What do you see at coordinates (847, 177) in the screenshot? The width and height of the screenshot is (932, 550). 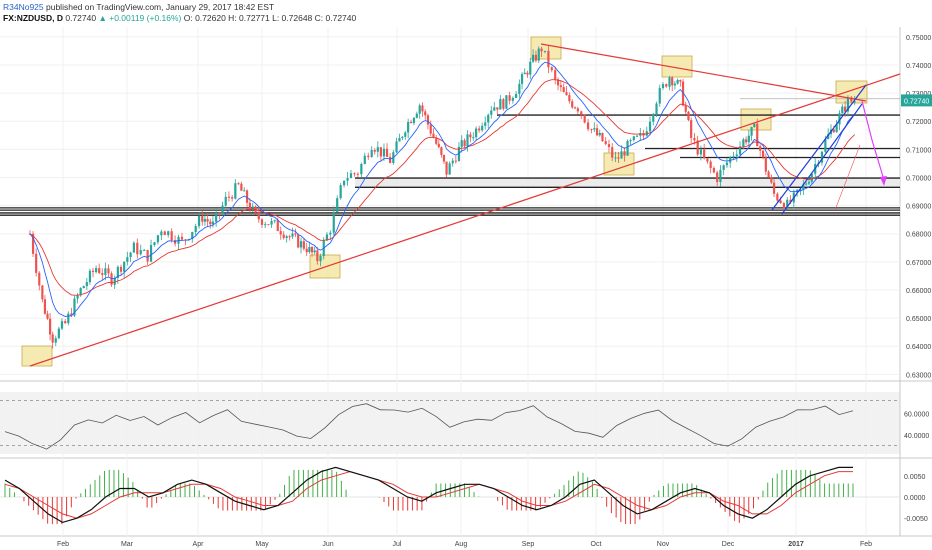 I see `channel-line` at bounding box center [847, 177].